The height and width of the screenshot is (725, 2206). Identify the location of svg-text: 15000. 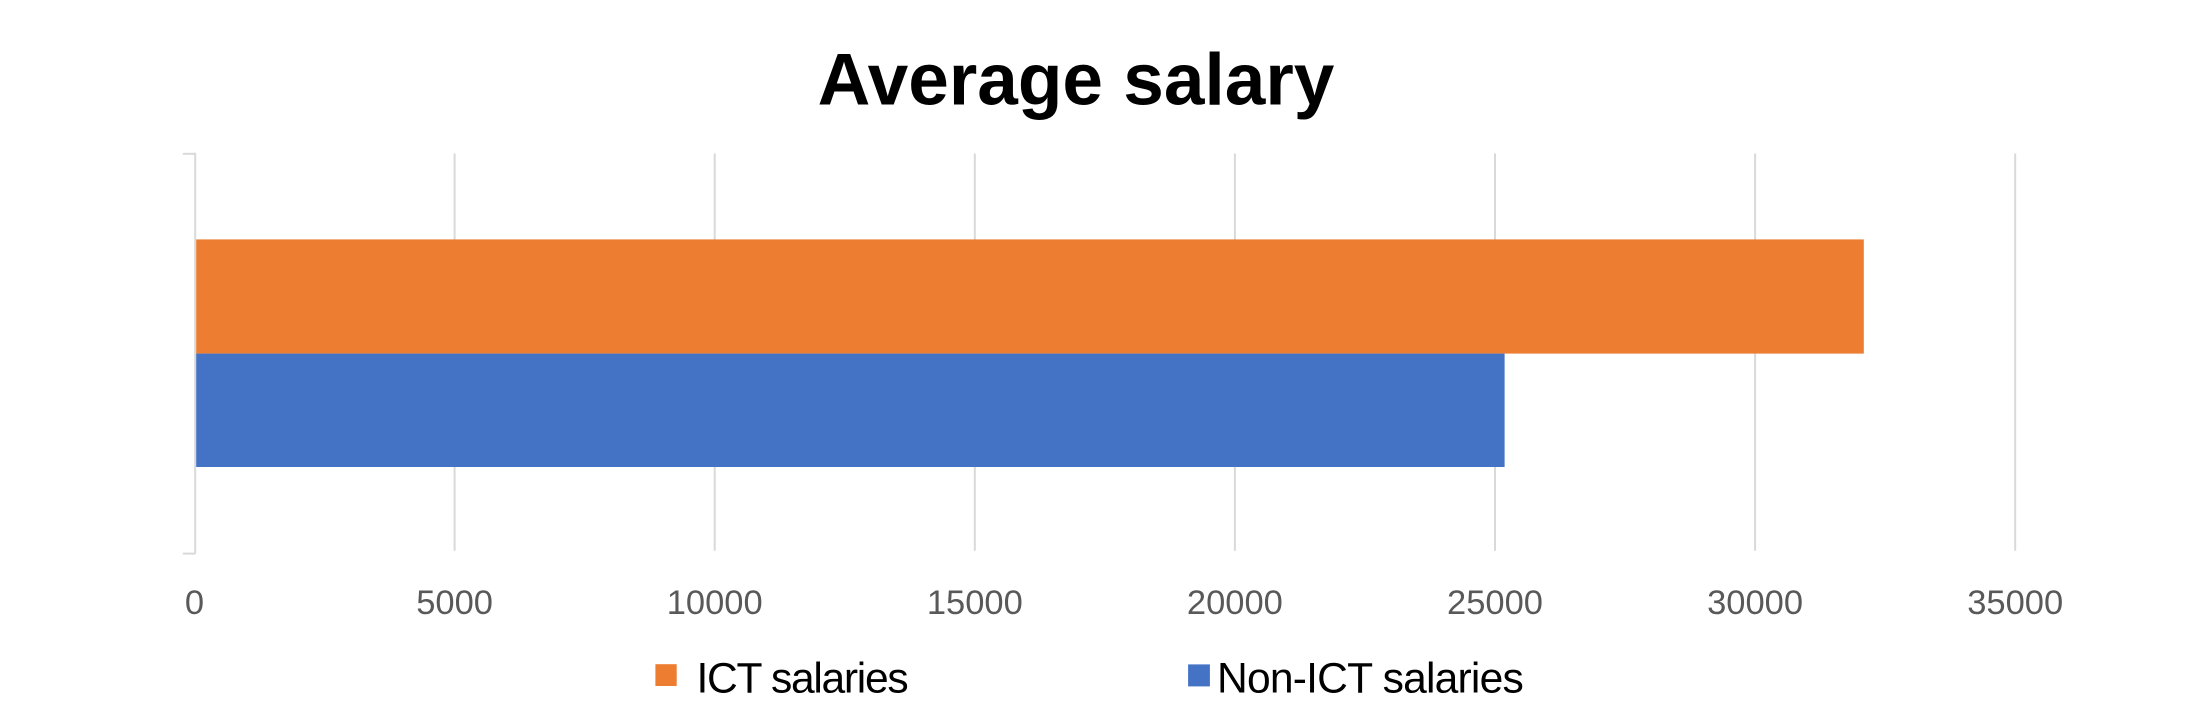
(975, 603).